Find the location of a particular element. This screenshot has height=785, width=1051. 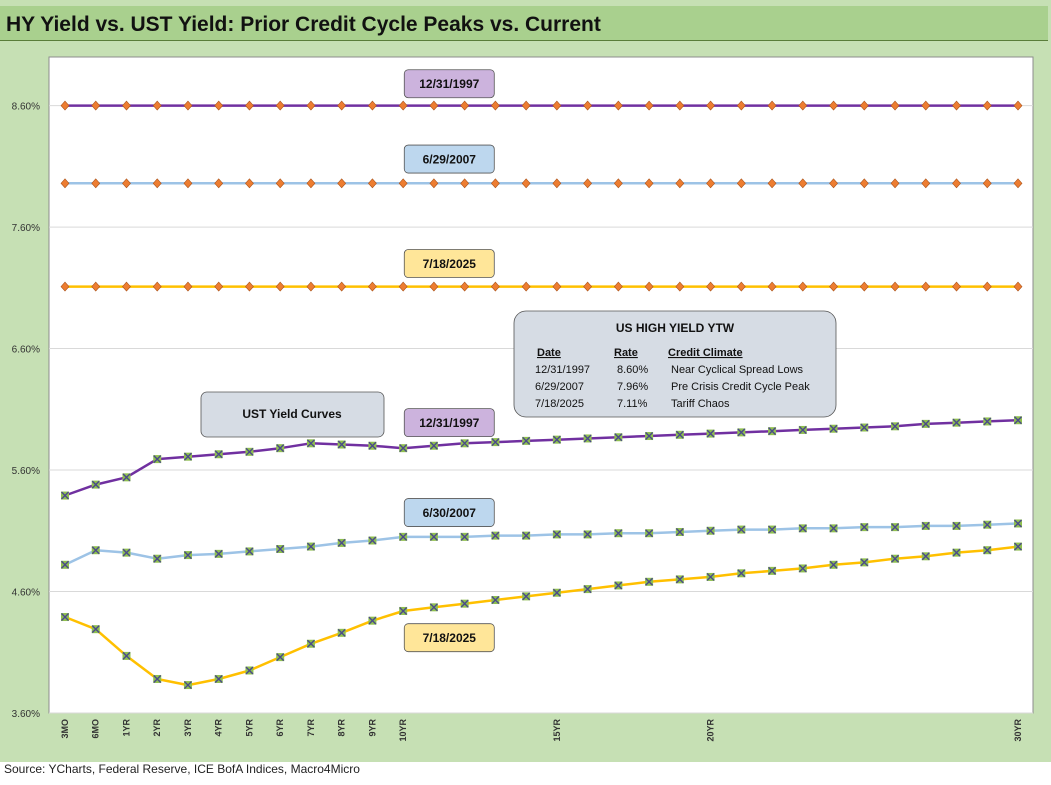

series-date-label: 6/30/2007 is located at coordinates (449, 512).